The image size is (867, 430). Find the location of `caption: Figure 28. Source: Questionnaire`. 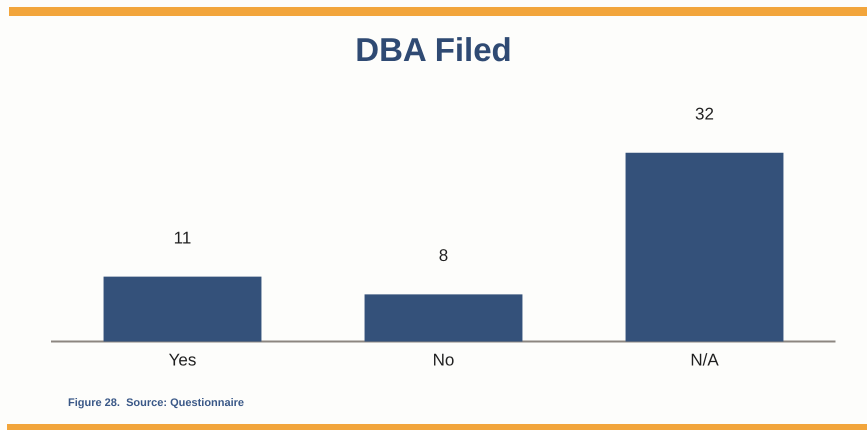

caption: Figure 28. Source: Questionnaire is located at coordinates (156, 403).